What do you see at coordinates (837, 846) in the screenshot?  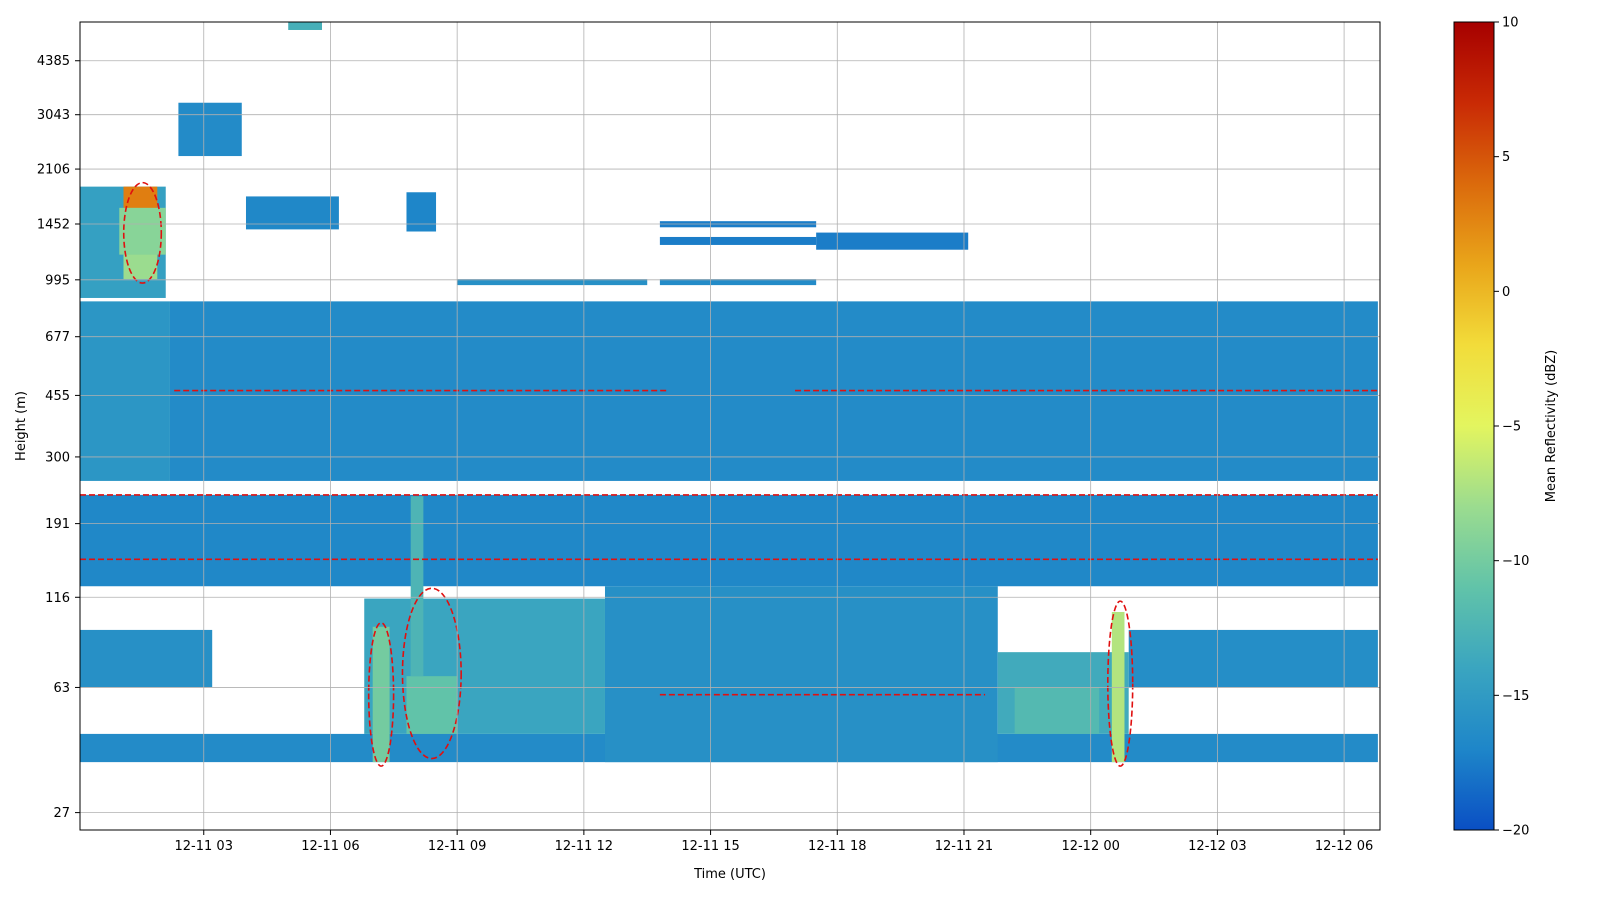 I see `x-tick-label: 12-11 18` at bounding box center [837, 846].